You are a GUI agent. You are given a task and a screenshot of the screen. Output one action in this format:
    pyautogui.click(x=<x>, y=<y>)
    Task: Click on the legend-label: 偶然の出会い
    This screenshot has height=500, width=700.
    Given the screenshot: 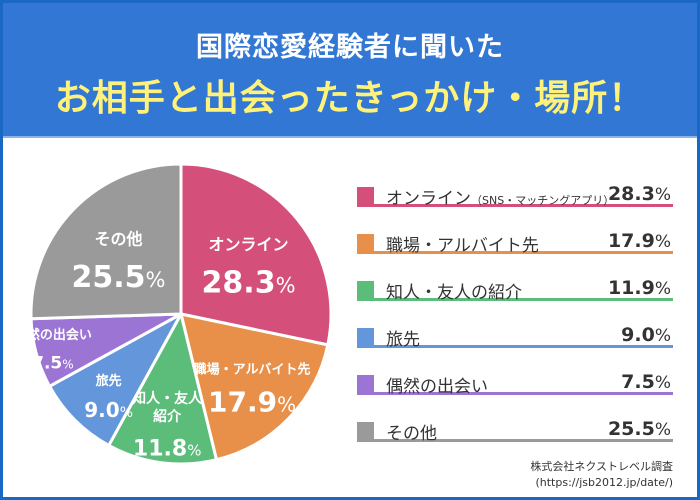 What is the action you would take?
    pyautogui.click(x=437, y=387)
    